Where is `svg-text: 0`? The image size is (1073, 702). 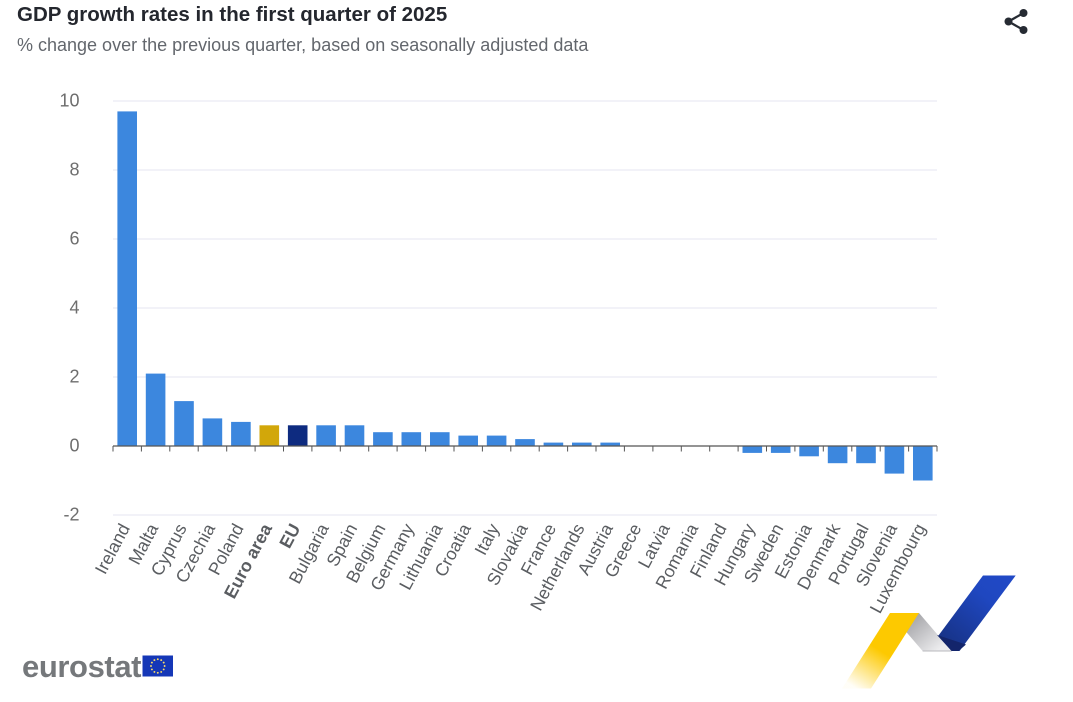
svg-text: 0 is located at coordinates (74, 446).